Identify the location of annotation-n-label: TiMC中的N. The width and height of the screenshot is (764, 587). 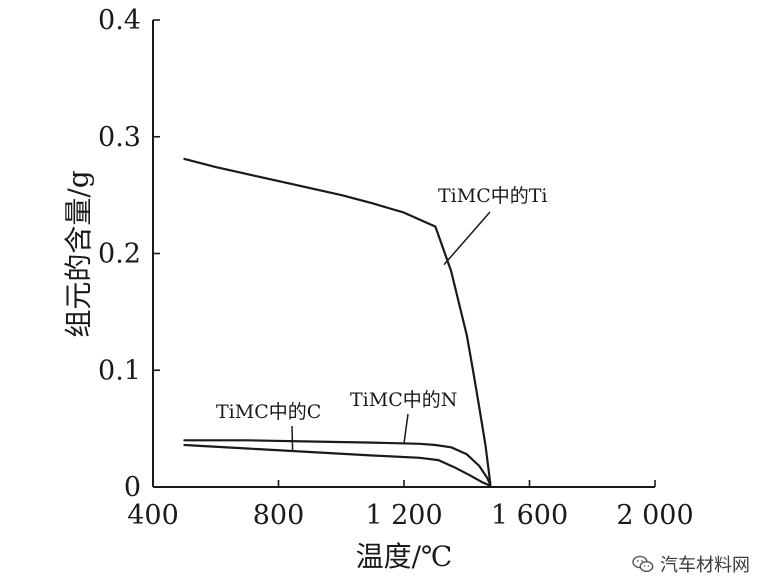
(403, 400).